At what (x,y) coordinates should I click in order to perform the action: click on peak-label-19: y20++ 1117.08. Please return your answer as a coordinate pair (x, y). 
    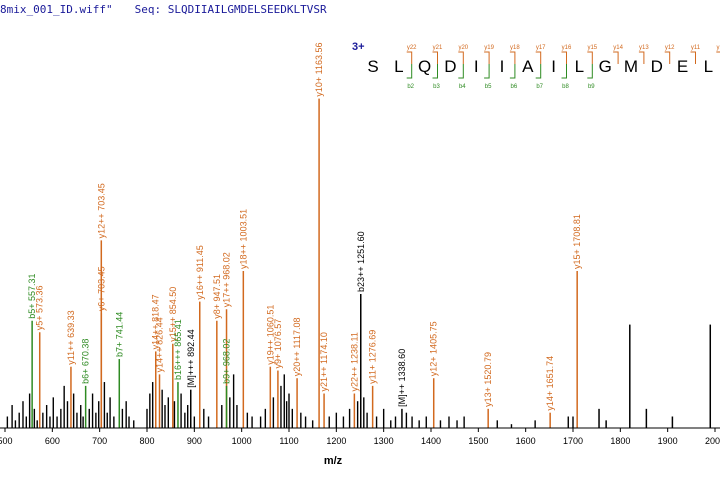
    Looking at the image, I should click on (297, 346).